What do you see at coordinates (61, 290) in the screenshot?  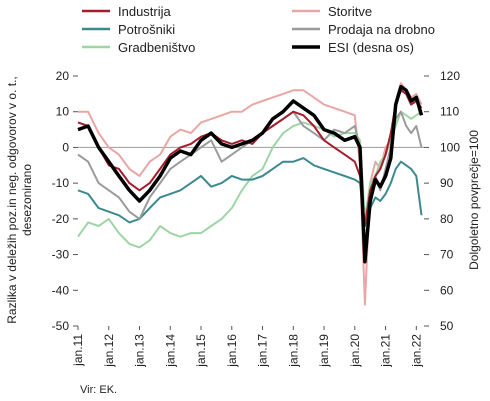 I see `left-tick-label: -40` at bounding box center [61, 290].